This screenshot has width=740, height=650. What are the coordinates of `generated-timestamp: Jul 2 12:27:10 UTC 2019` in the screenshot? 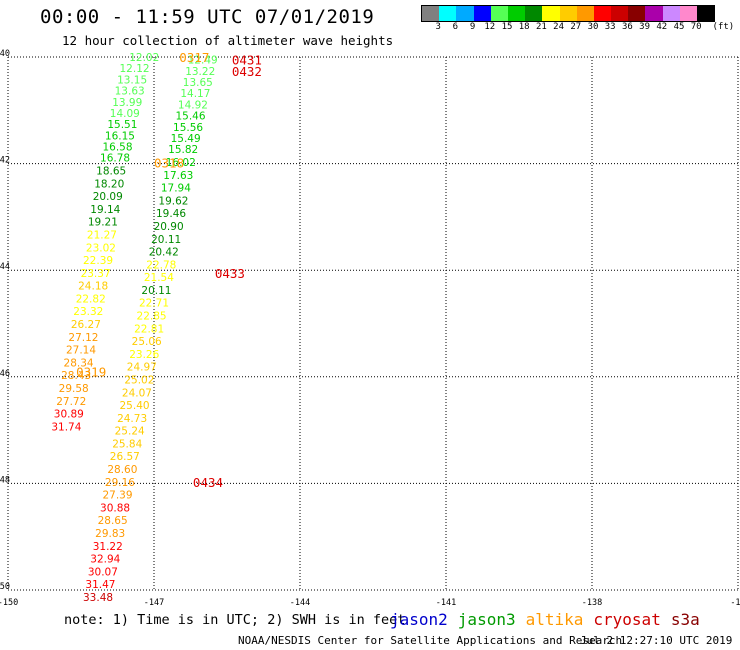 It's located at (656, 640).